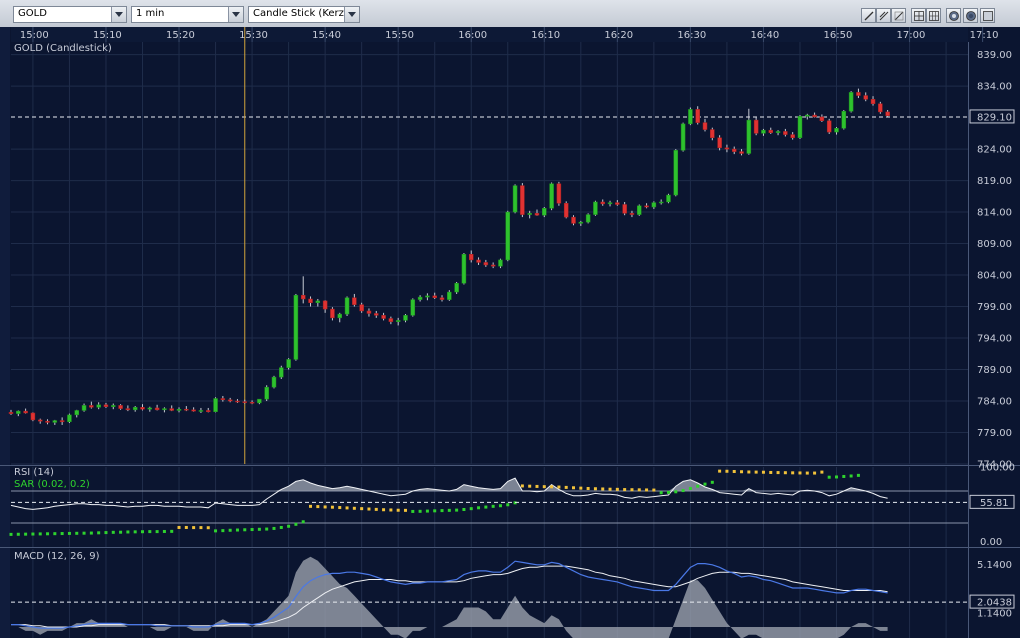  Describe the element at coordinates (933, 15) in the screenshot. I see `grid-alt-button` at that location.